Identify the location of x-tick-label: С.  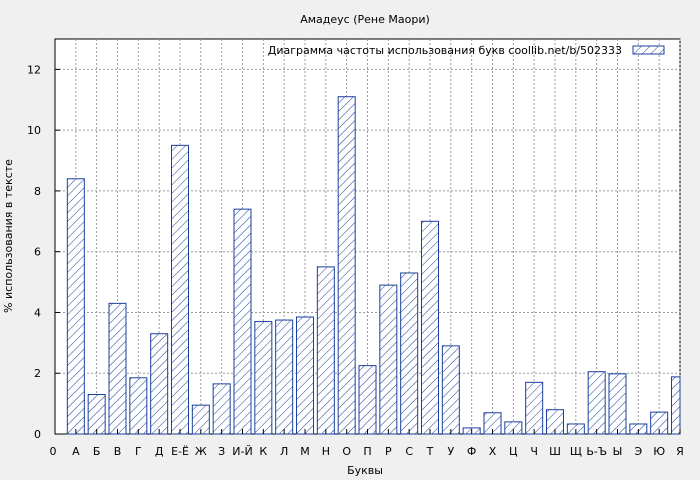
(409, 451).